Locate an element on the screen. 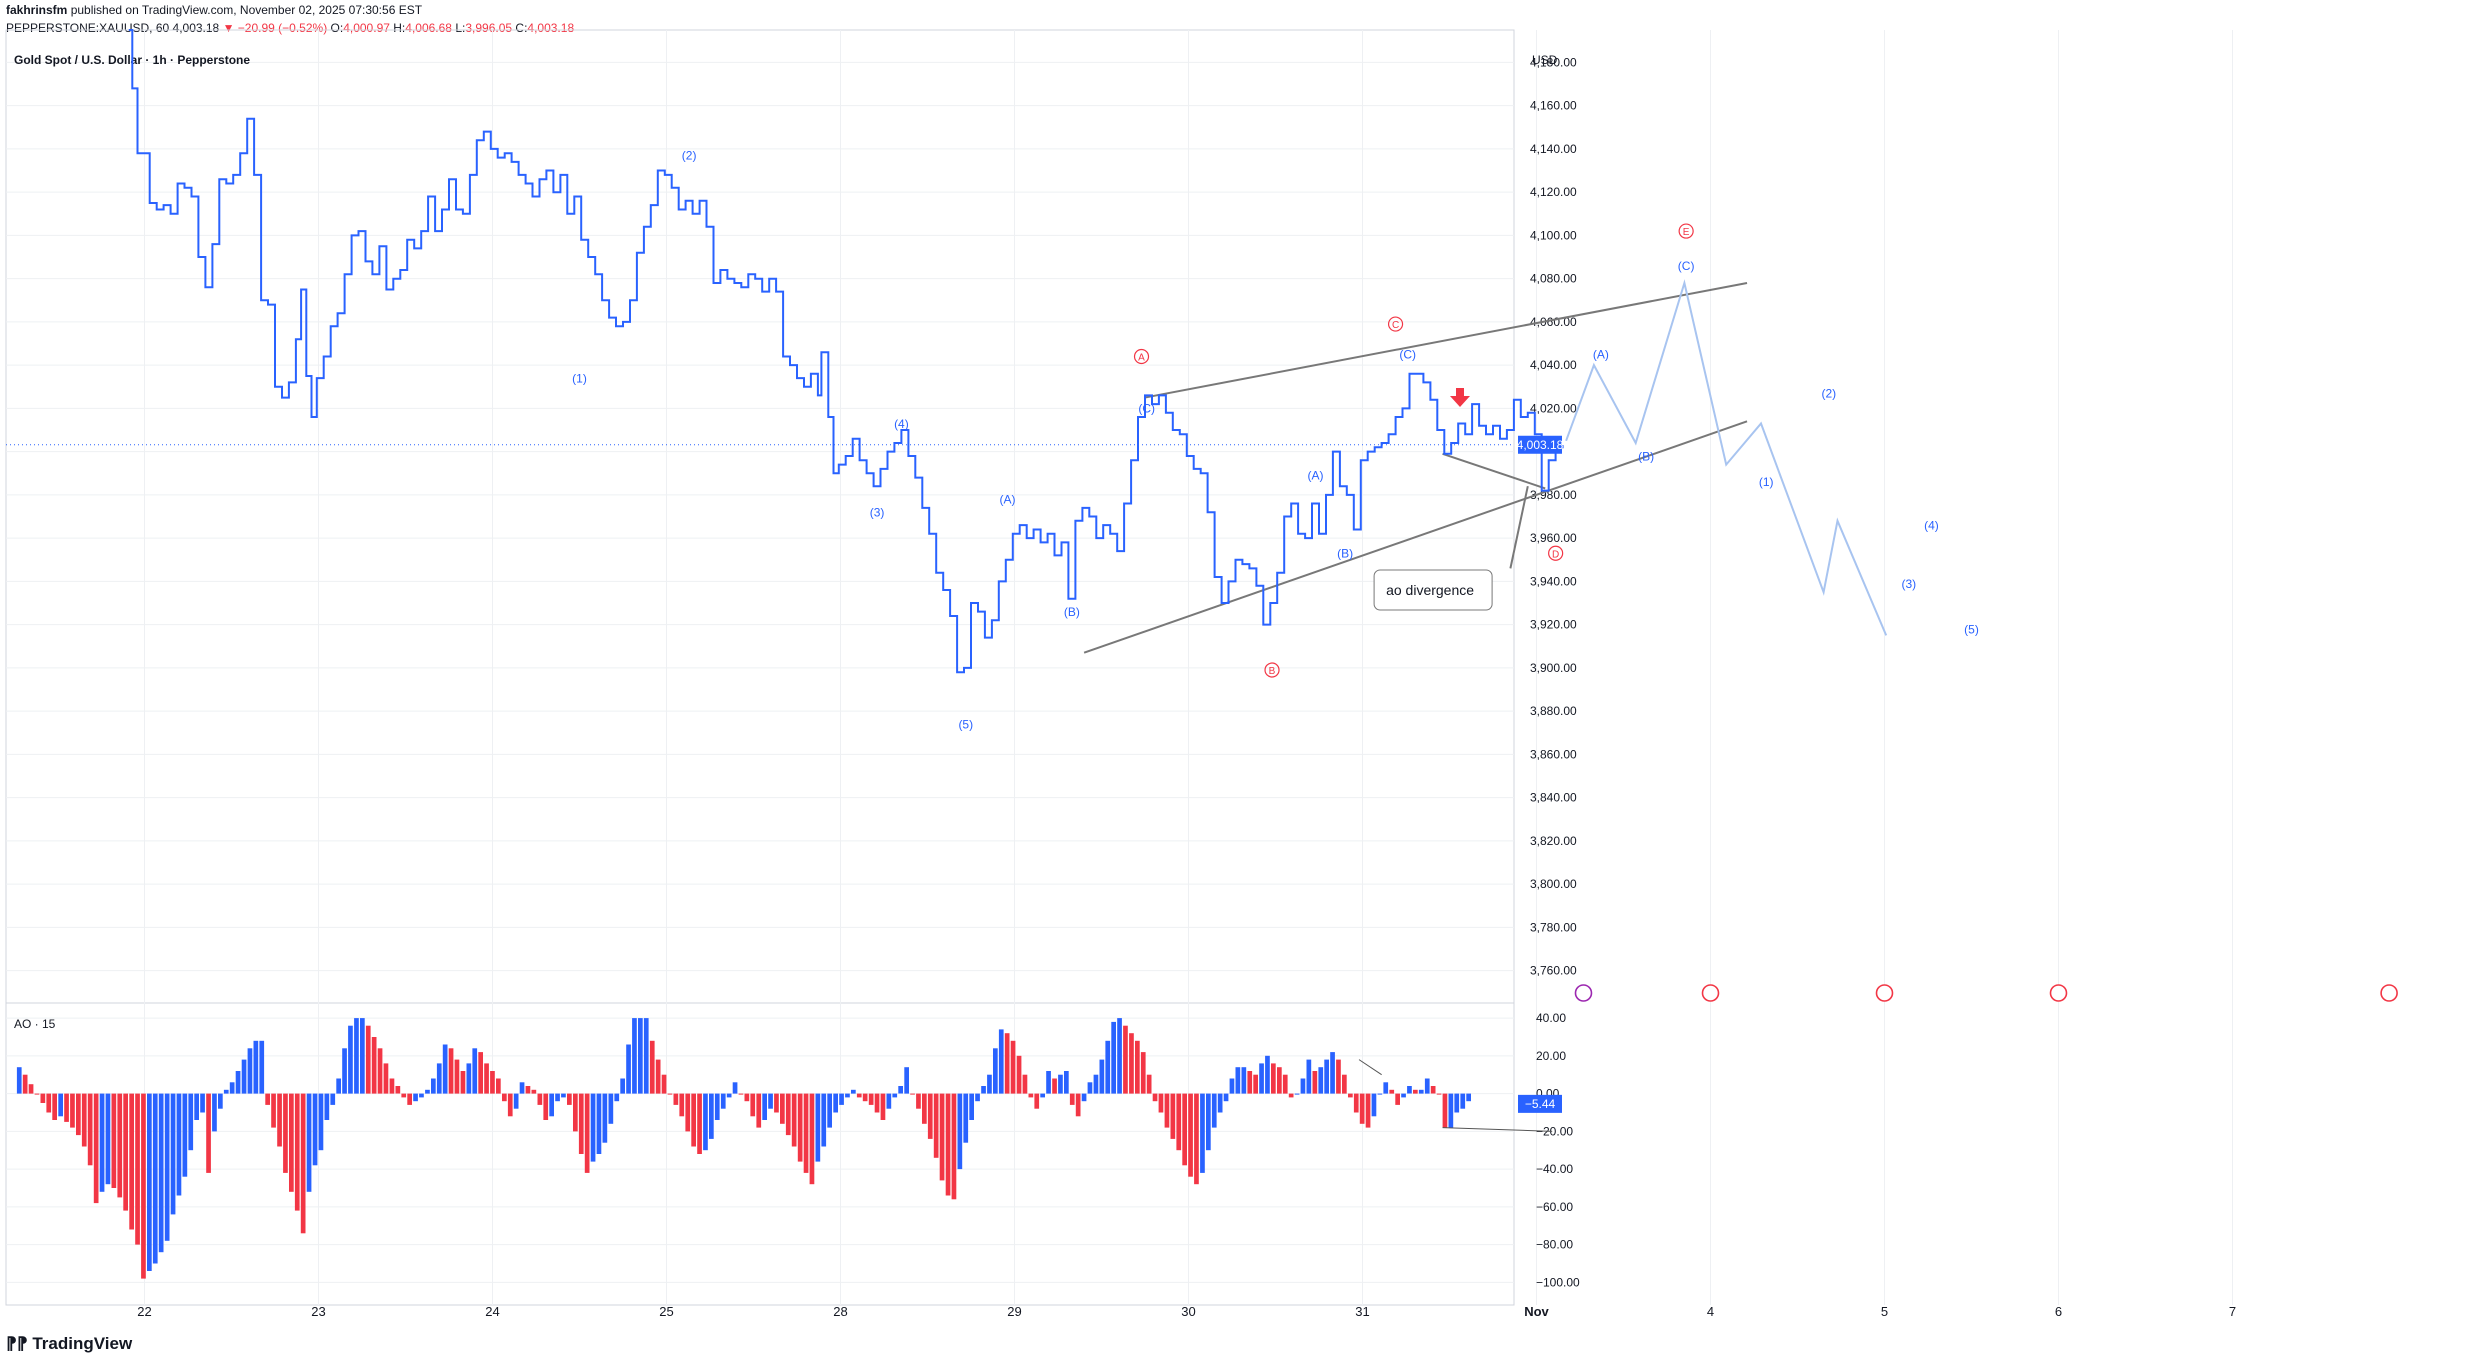  high-value: 4,006.68 is located at coordinates (428, 28).